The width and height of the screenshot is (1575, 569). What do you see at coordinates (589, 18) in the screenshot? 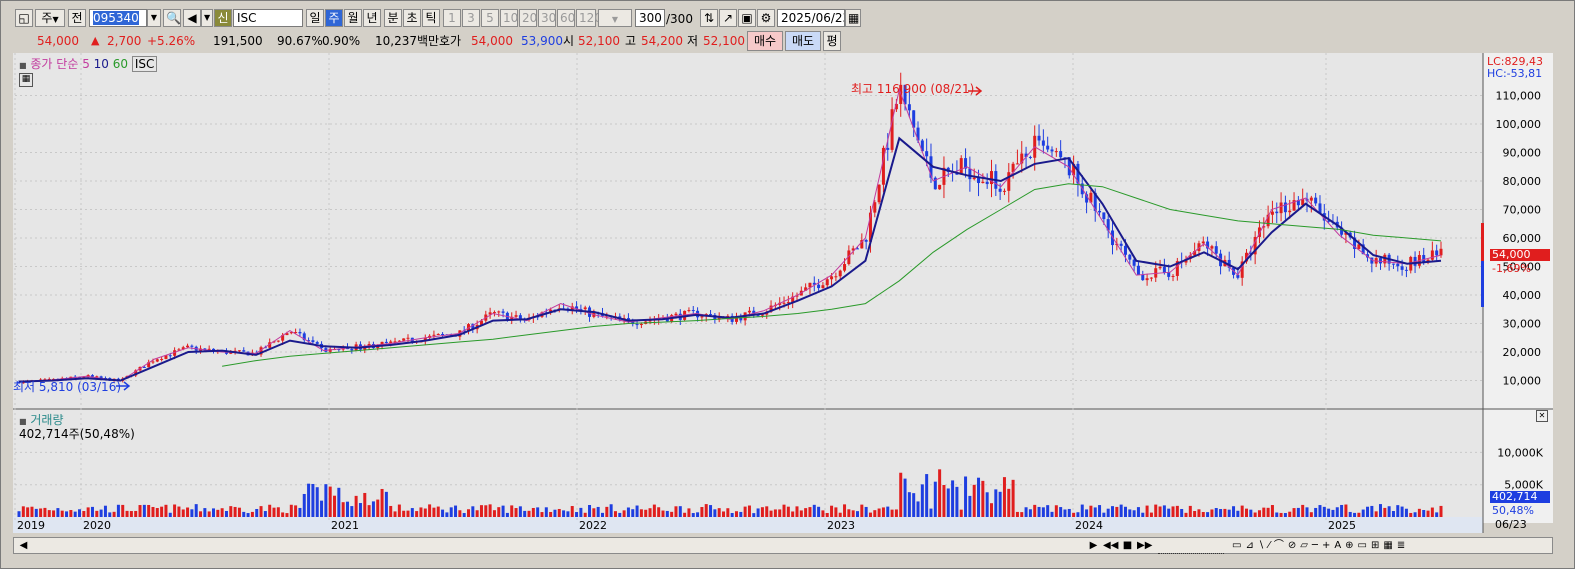
I see `interval-120: 120` at bounding box center [589, 18].